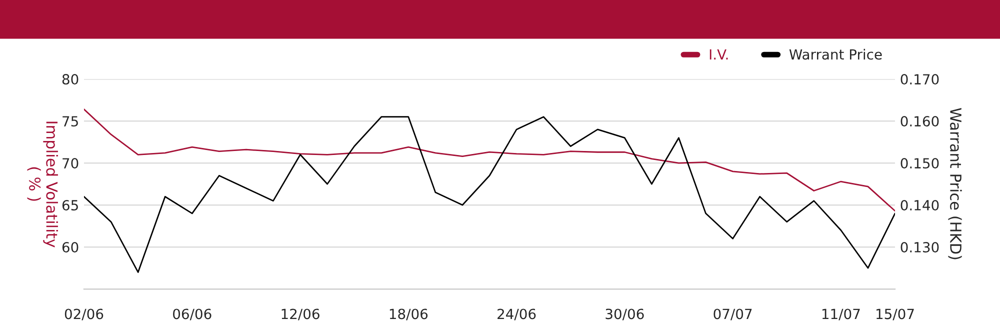 Image resolution: width=1000 pixels, height=324 pixels. What do you see at coordinates (84, 314) in the screenshot?
I see `x-tick-label: 02/06` at bounding box center [84, 314].